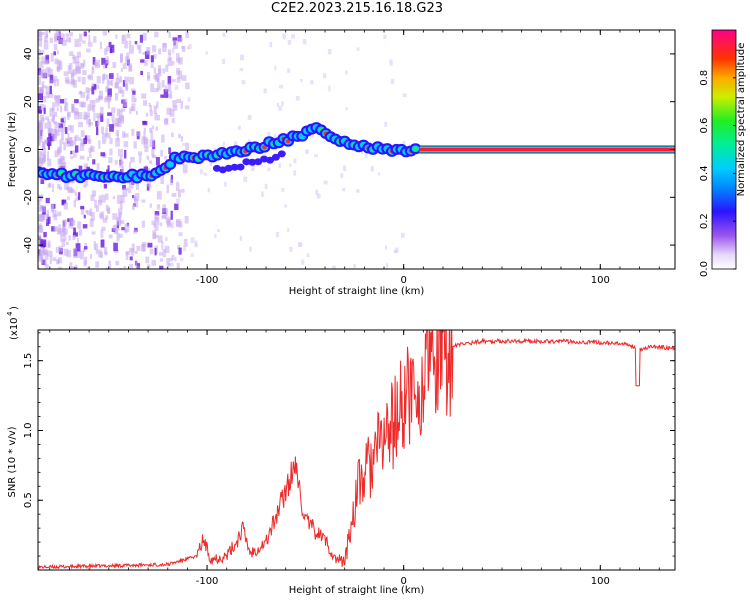 The width and height of the screenshot is (750, 600). What do you see at coordinates (14, 308) in the screenshot?
I see `y-multiplier-close: )` at bounding box center [14, 308].